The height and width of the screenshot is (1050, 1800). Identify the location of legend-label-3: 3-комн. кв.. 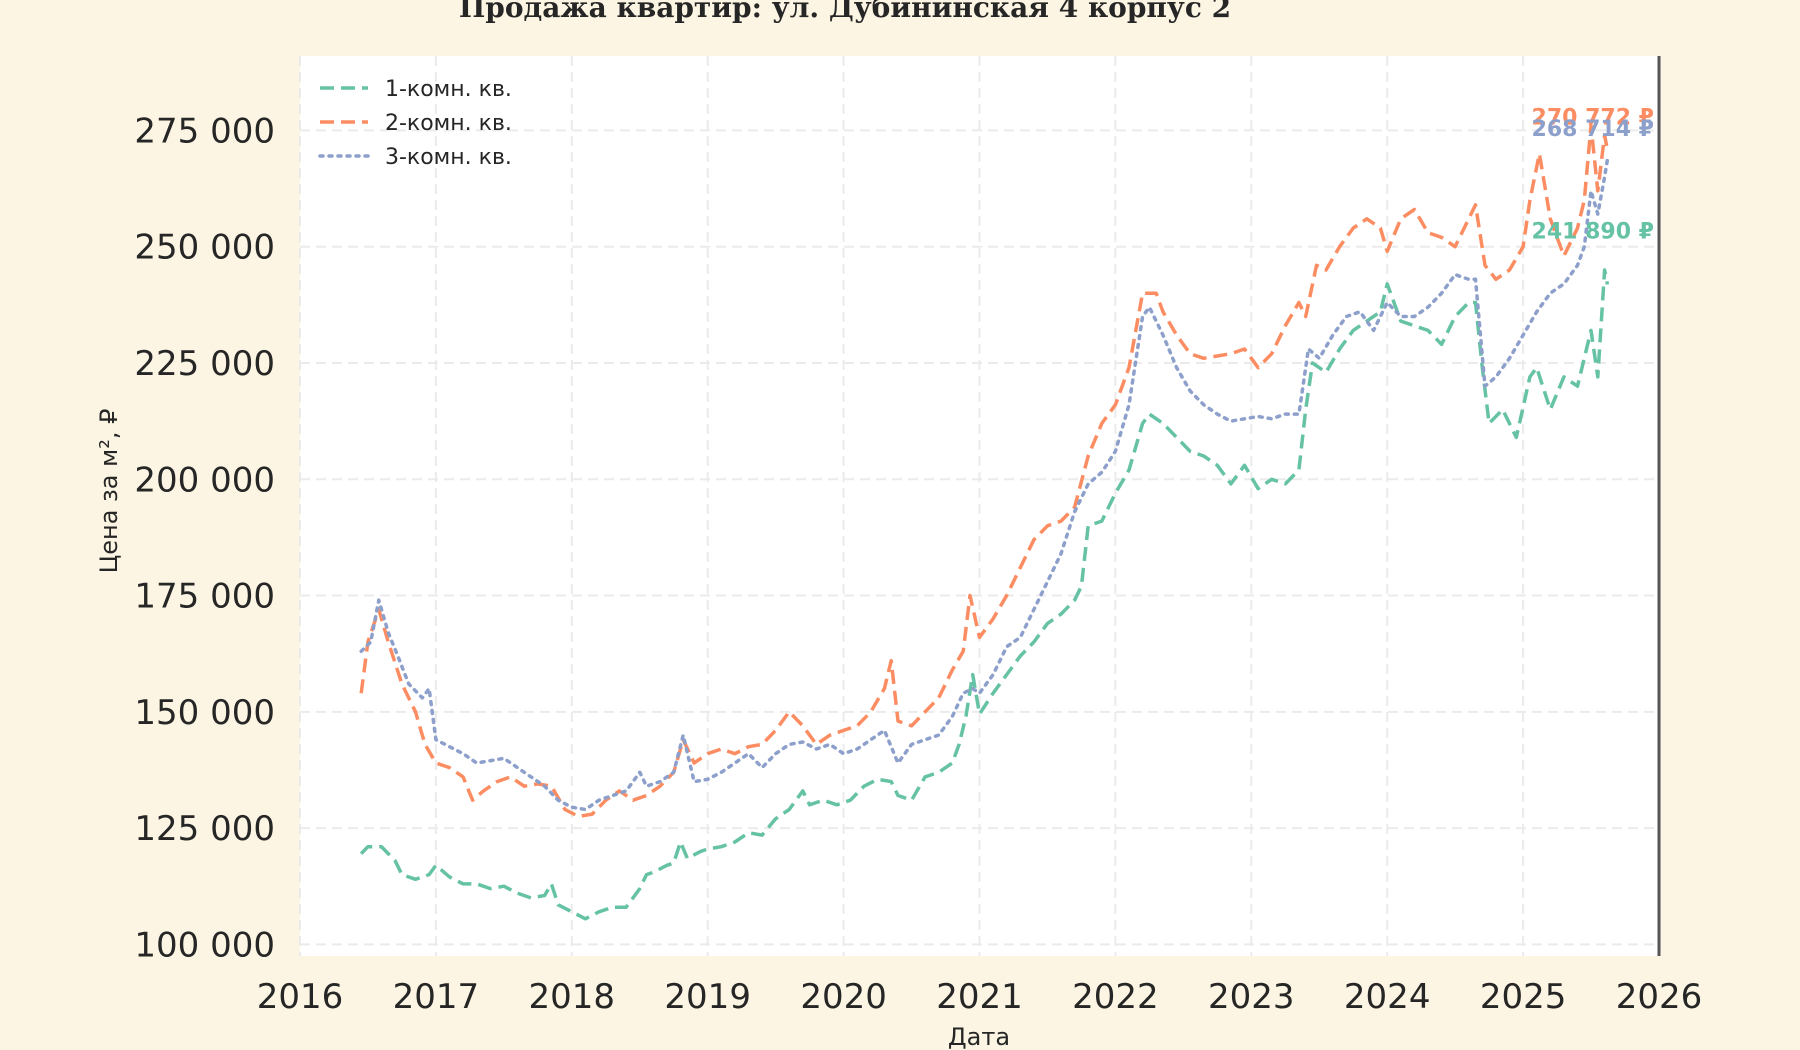
(448, 157).